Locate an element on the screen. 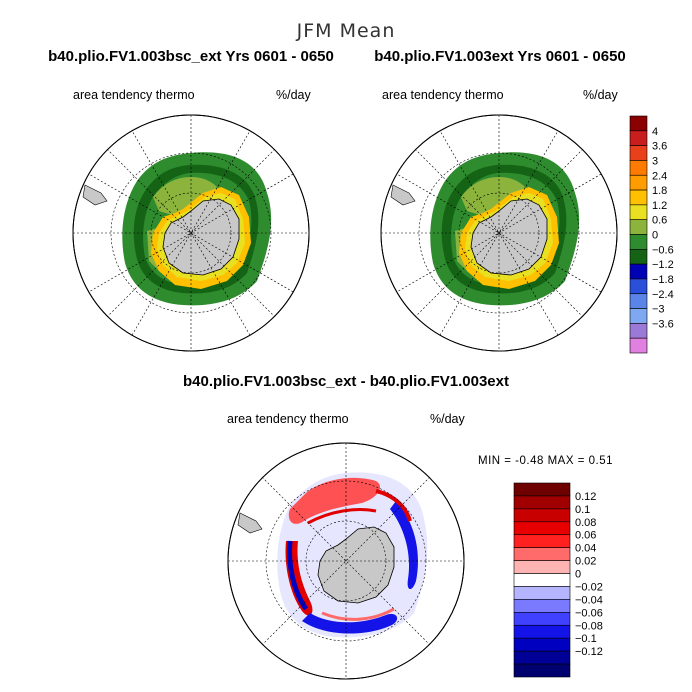  diff-colorbar-tick-label: −0.12 is located at coordinates (589, 652).